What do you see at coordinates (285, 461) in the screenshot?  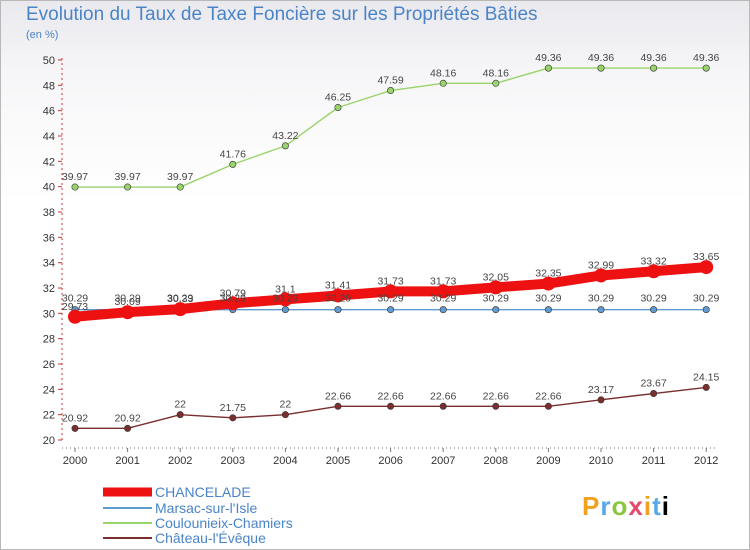 I see `x-tick-label: 2004` at bounding box center [285, 461].